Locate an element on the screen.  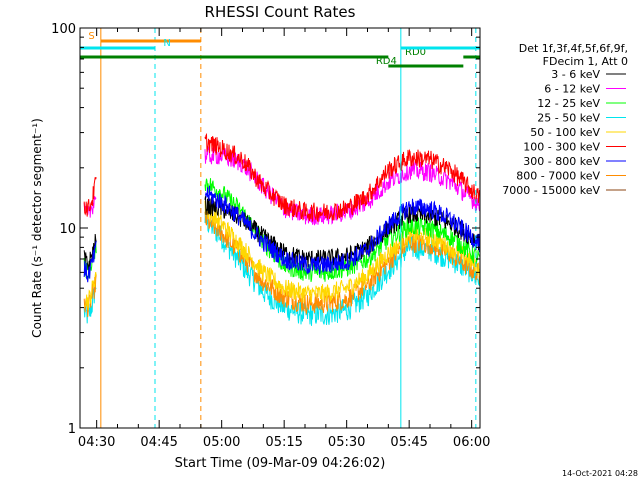
y-tick-label: 10 is located at coordinates (67, 229).